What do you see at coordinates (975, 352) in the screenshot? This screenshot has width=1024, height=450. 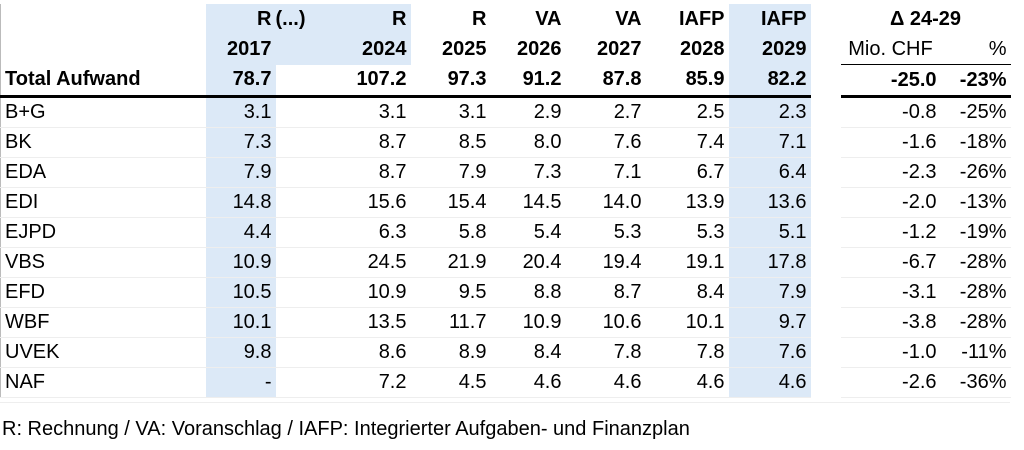 I see `delta-value: -11%` at bounding box center [975, 352].